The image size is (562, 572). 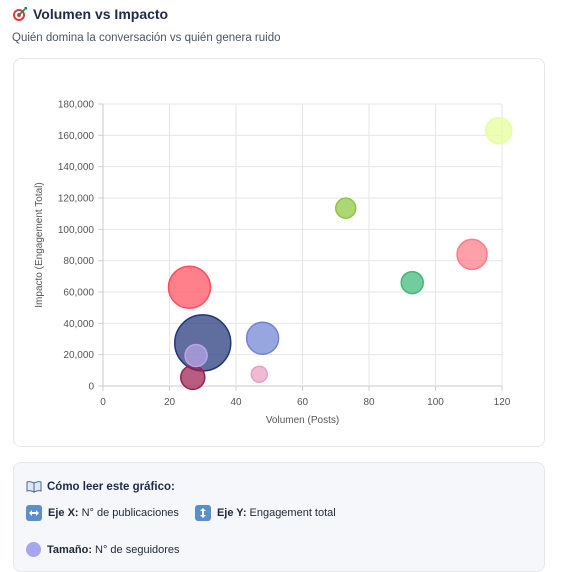 What do you see at coordinates (202, 513) in the screenshot?
I see `up-down-arrow-icon` at bounding box center [202, 513].